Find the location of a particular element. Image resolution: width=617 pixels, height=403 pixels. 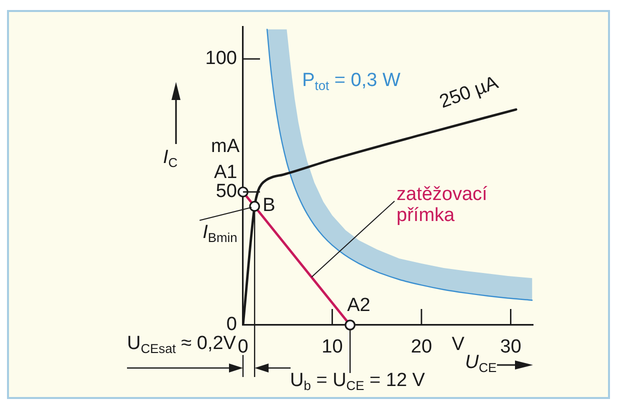

text: V is located at coordinates (458, 345).